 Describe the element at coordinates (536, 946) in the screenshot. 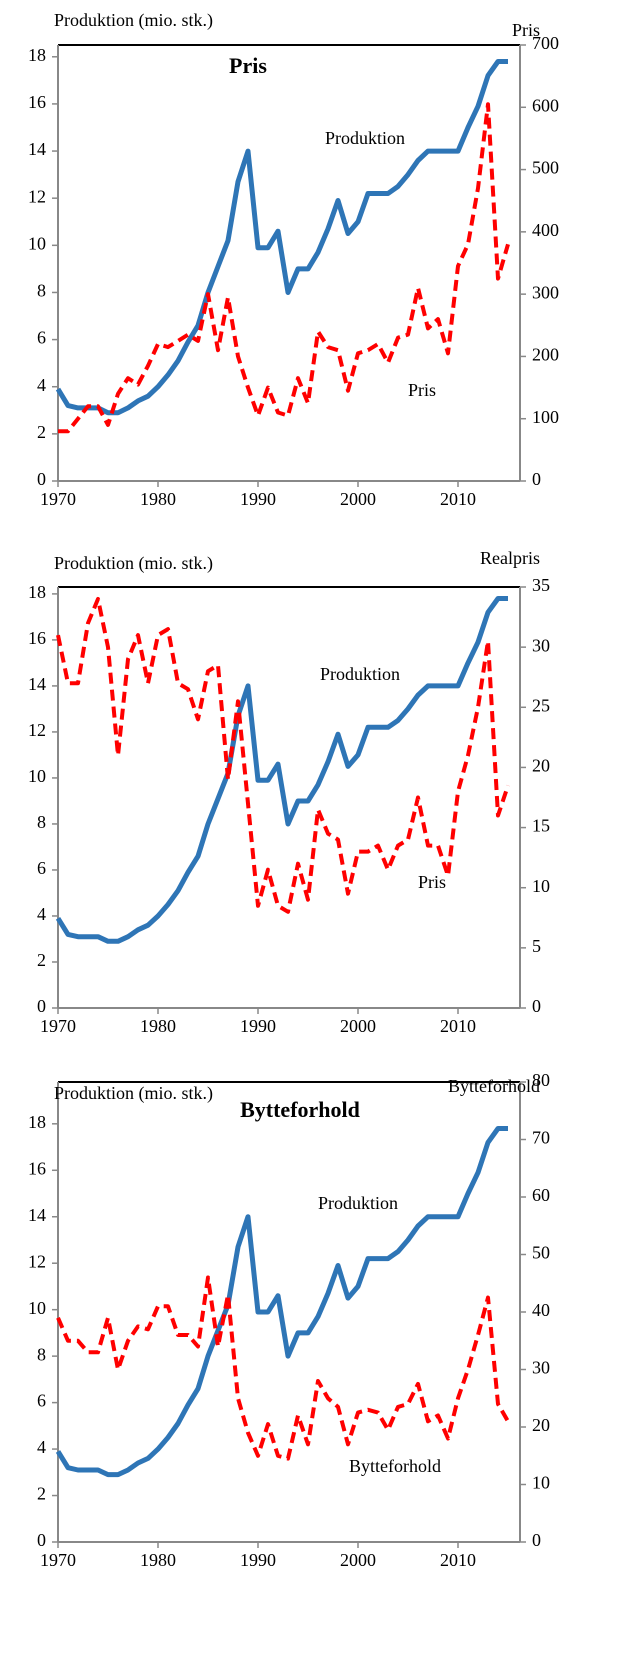

I see `y2-tick-label: 5` at that location.